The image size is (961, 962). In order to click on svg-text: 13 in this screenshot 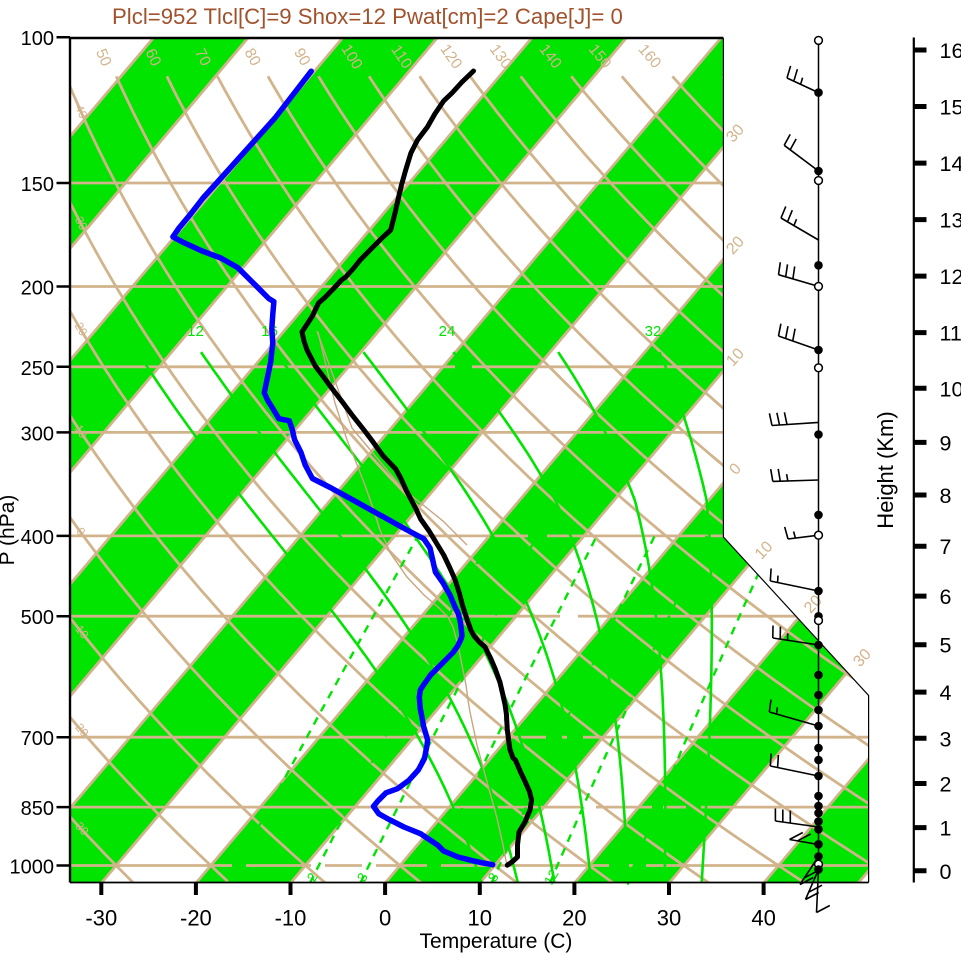, I will do `click(950, 221)`.